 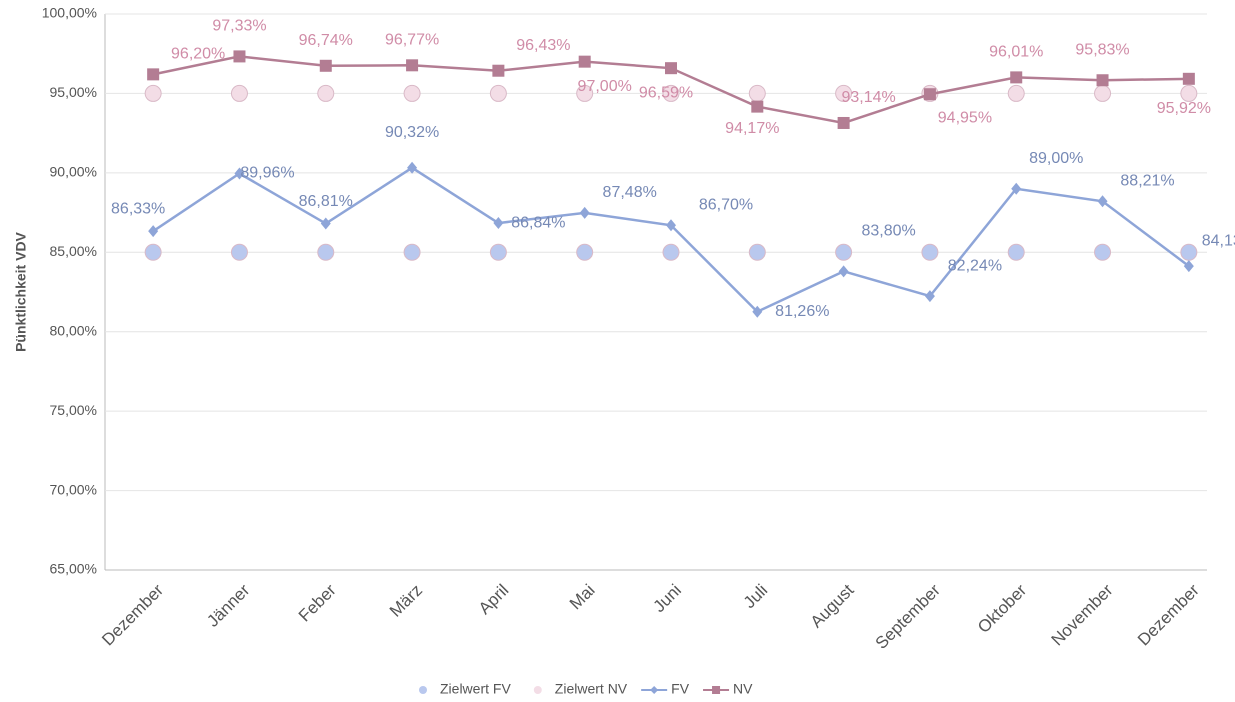 What do you see at coordinates (73, 330) in the screenshot?
I see `y-tick-label: 80,00%` at bounding box center [73, 330].